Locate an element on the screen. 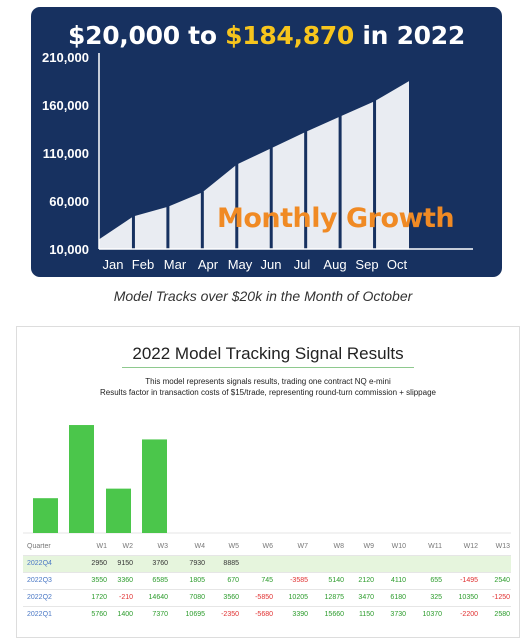 The image size is (526, 641). table-cell: 3360 is located at coordinates (125, 580).